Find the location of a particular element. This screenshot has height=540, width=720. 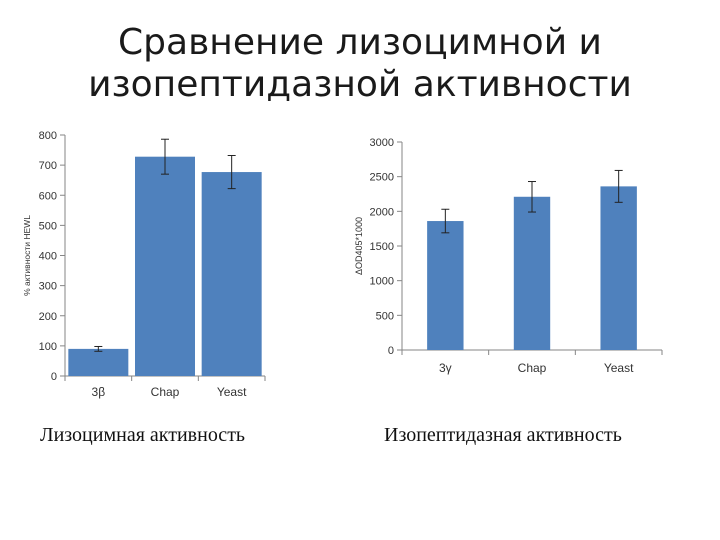

title-line-2: изопептидазной активности is located at coordinates (360, 84).